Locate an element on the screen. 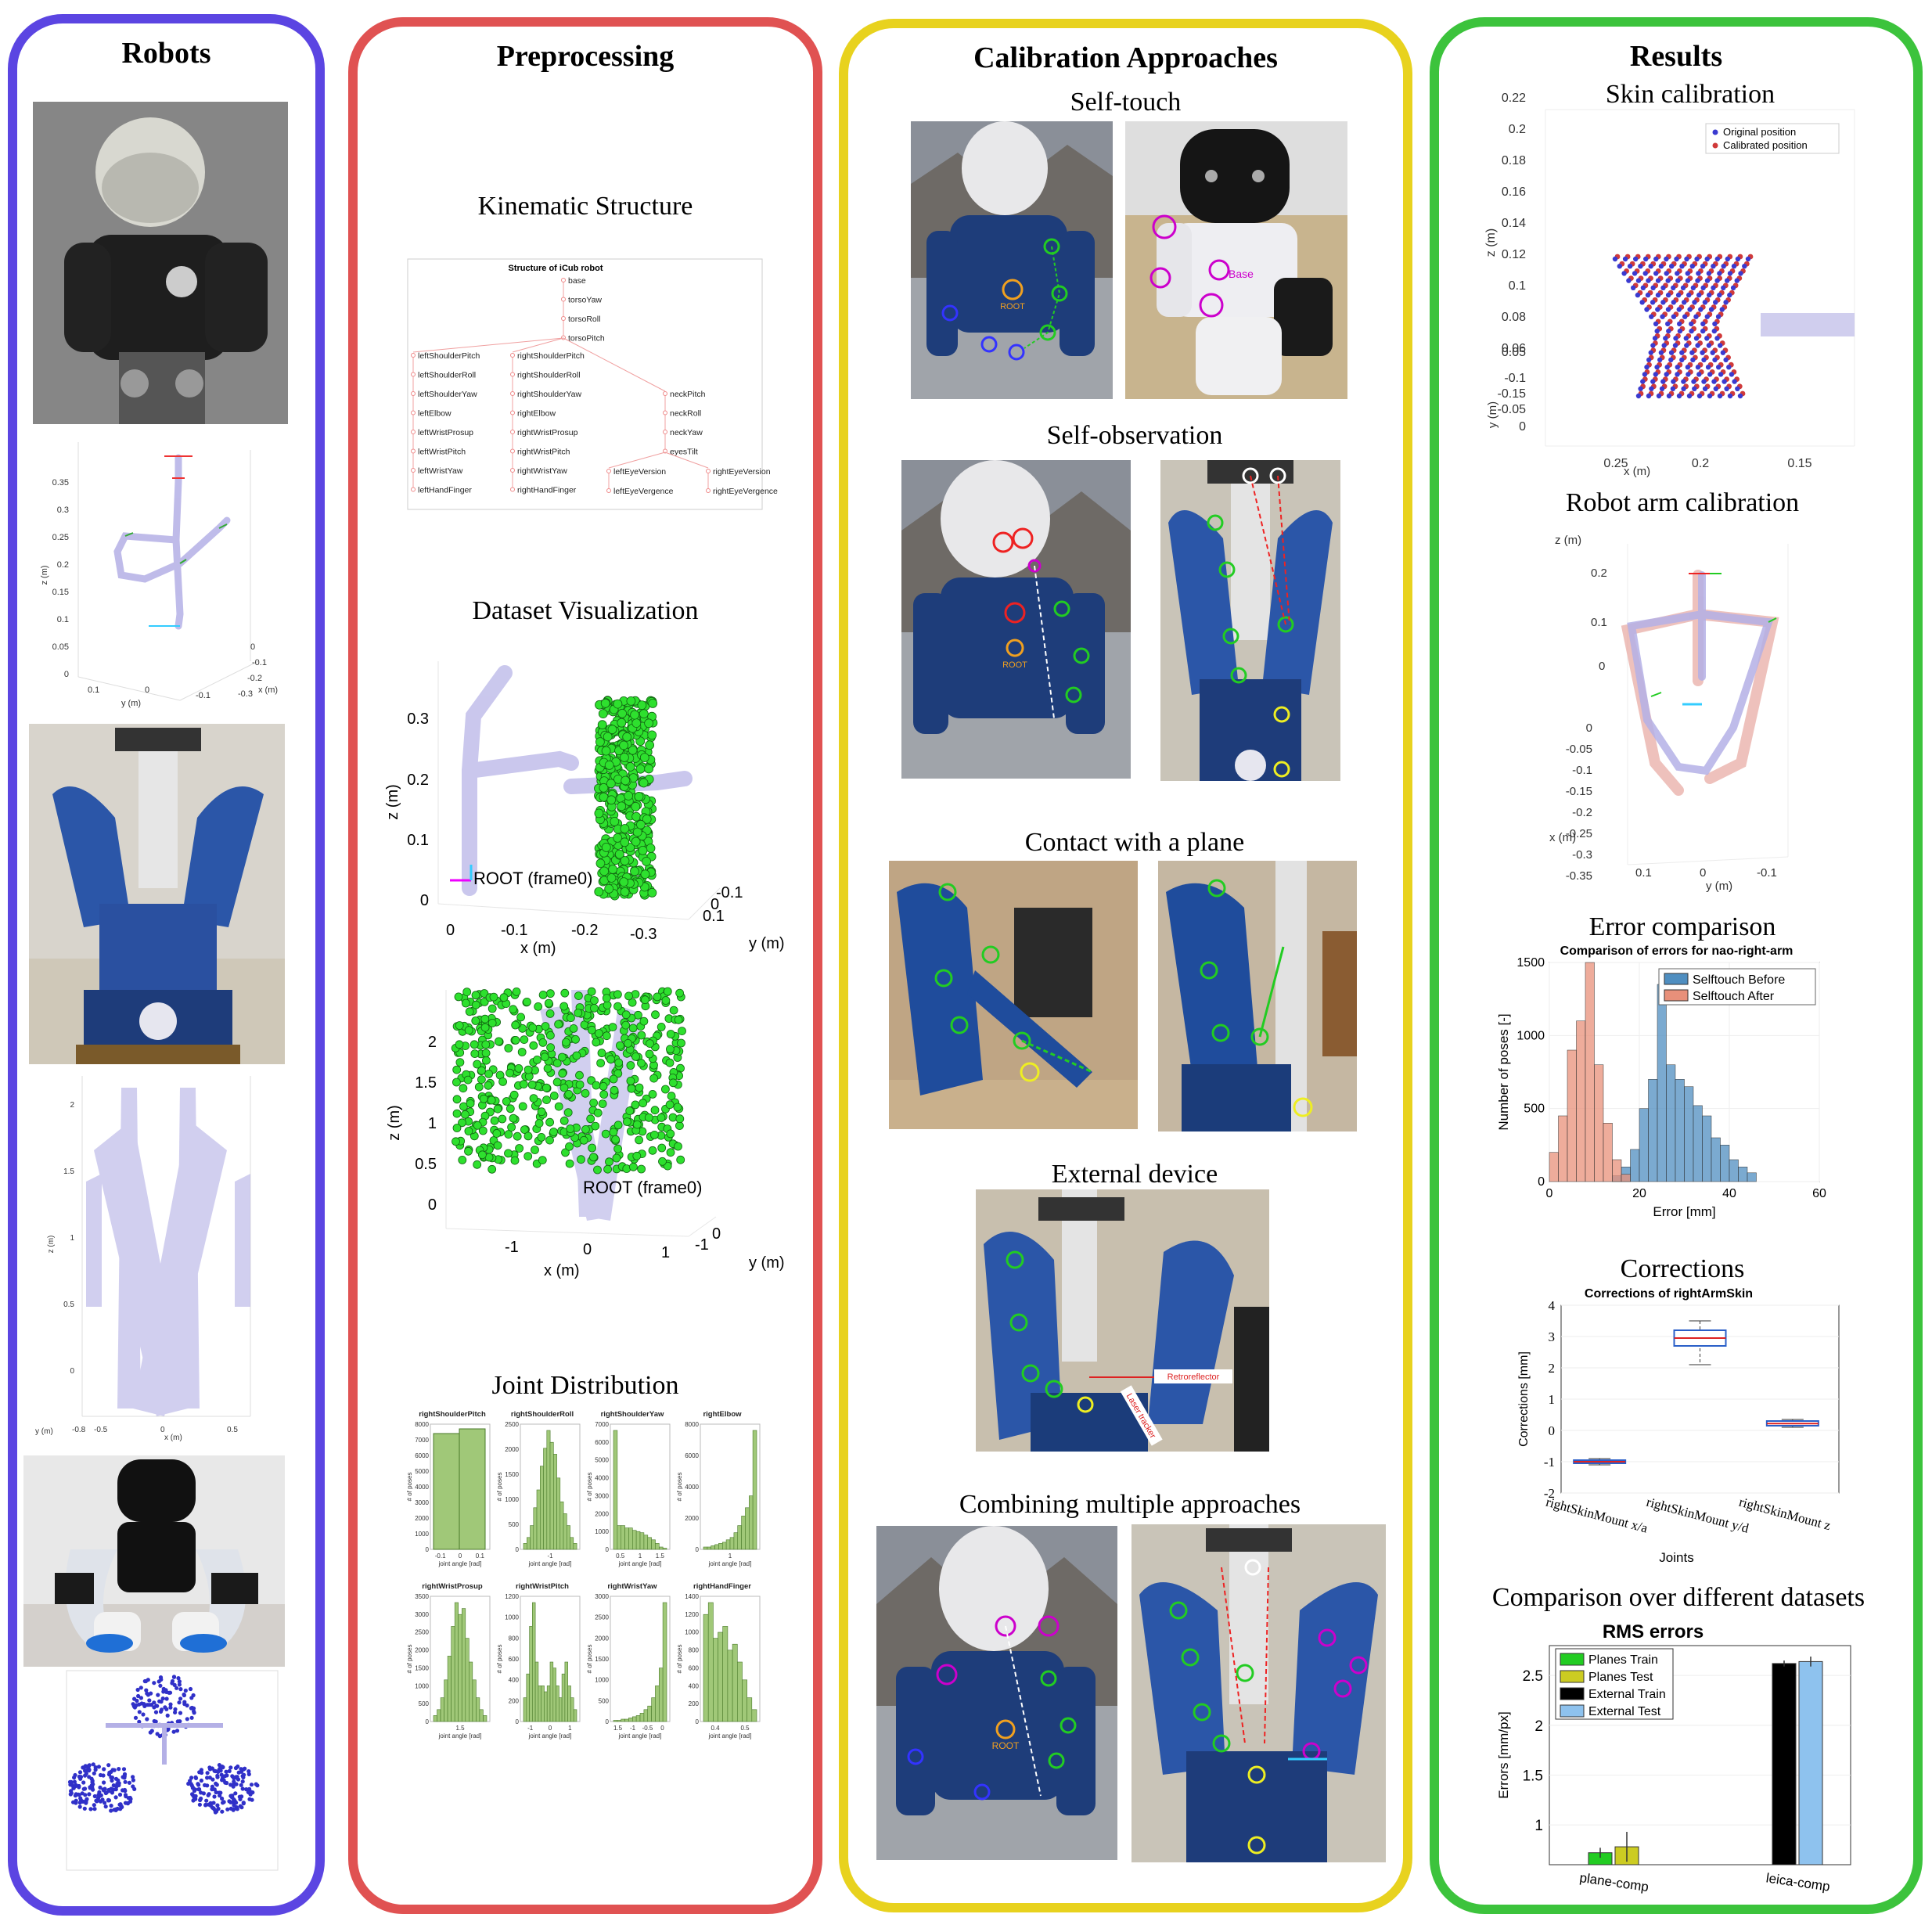 The width and height of the screenshot is (1932, 1932). robot-plot2-ylabel: y (m) is located at coordinates (44, 1432).